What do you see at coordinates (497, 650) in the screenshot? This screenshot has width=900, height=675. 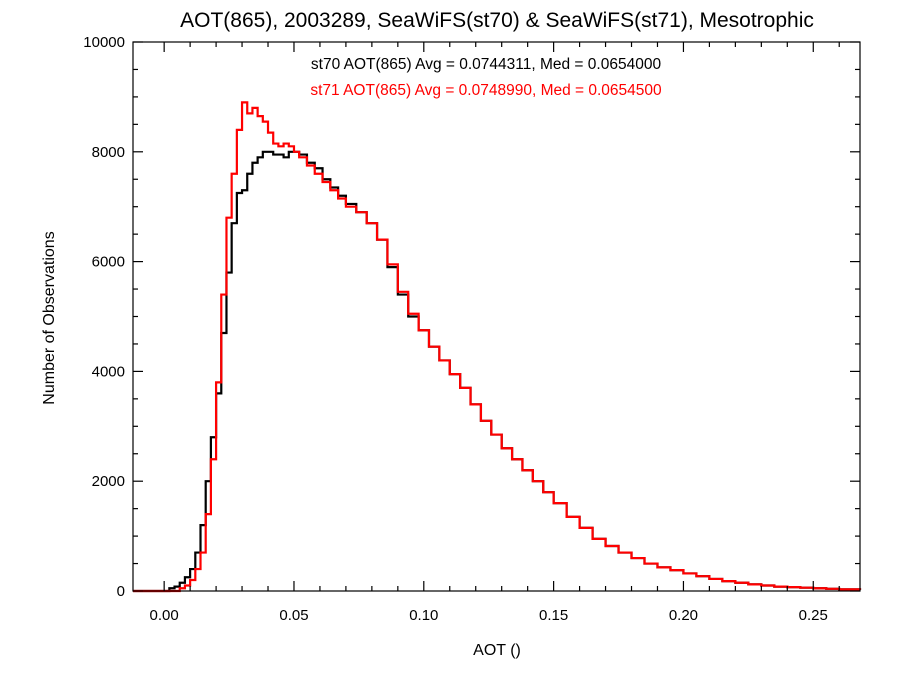 I see `x-axis-label: AOT ()` at bounding box center [497, 650].